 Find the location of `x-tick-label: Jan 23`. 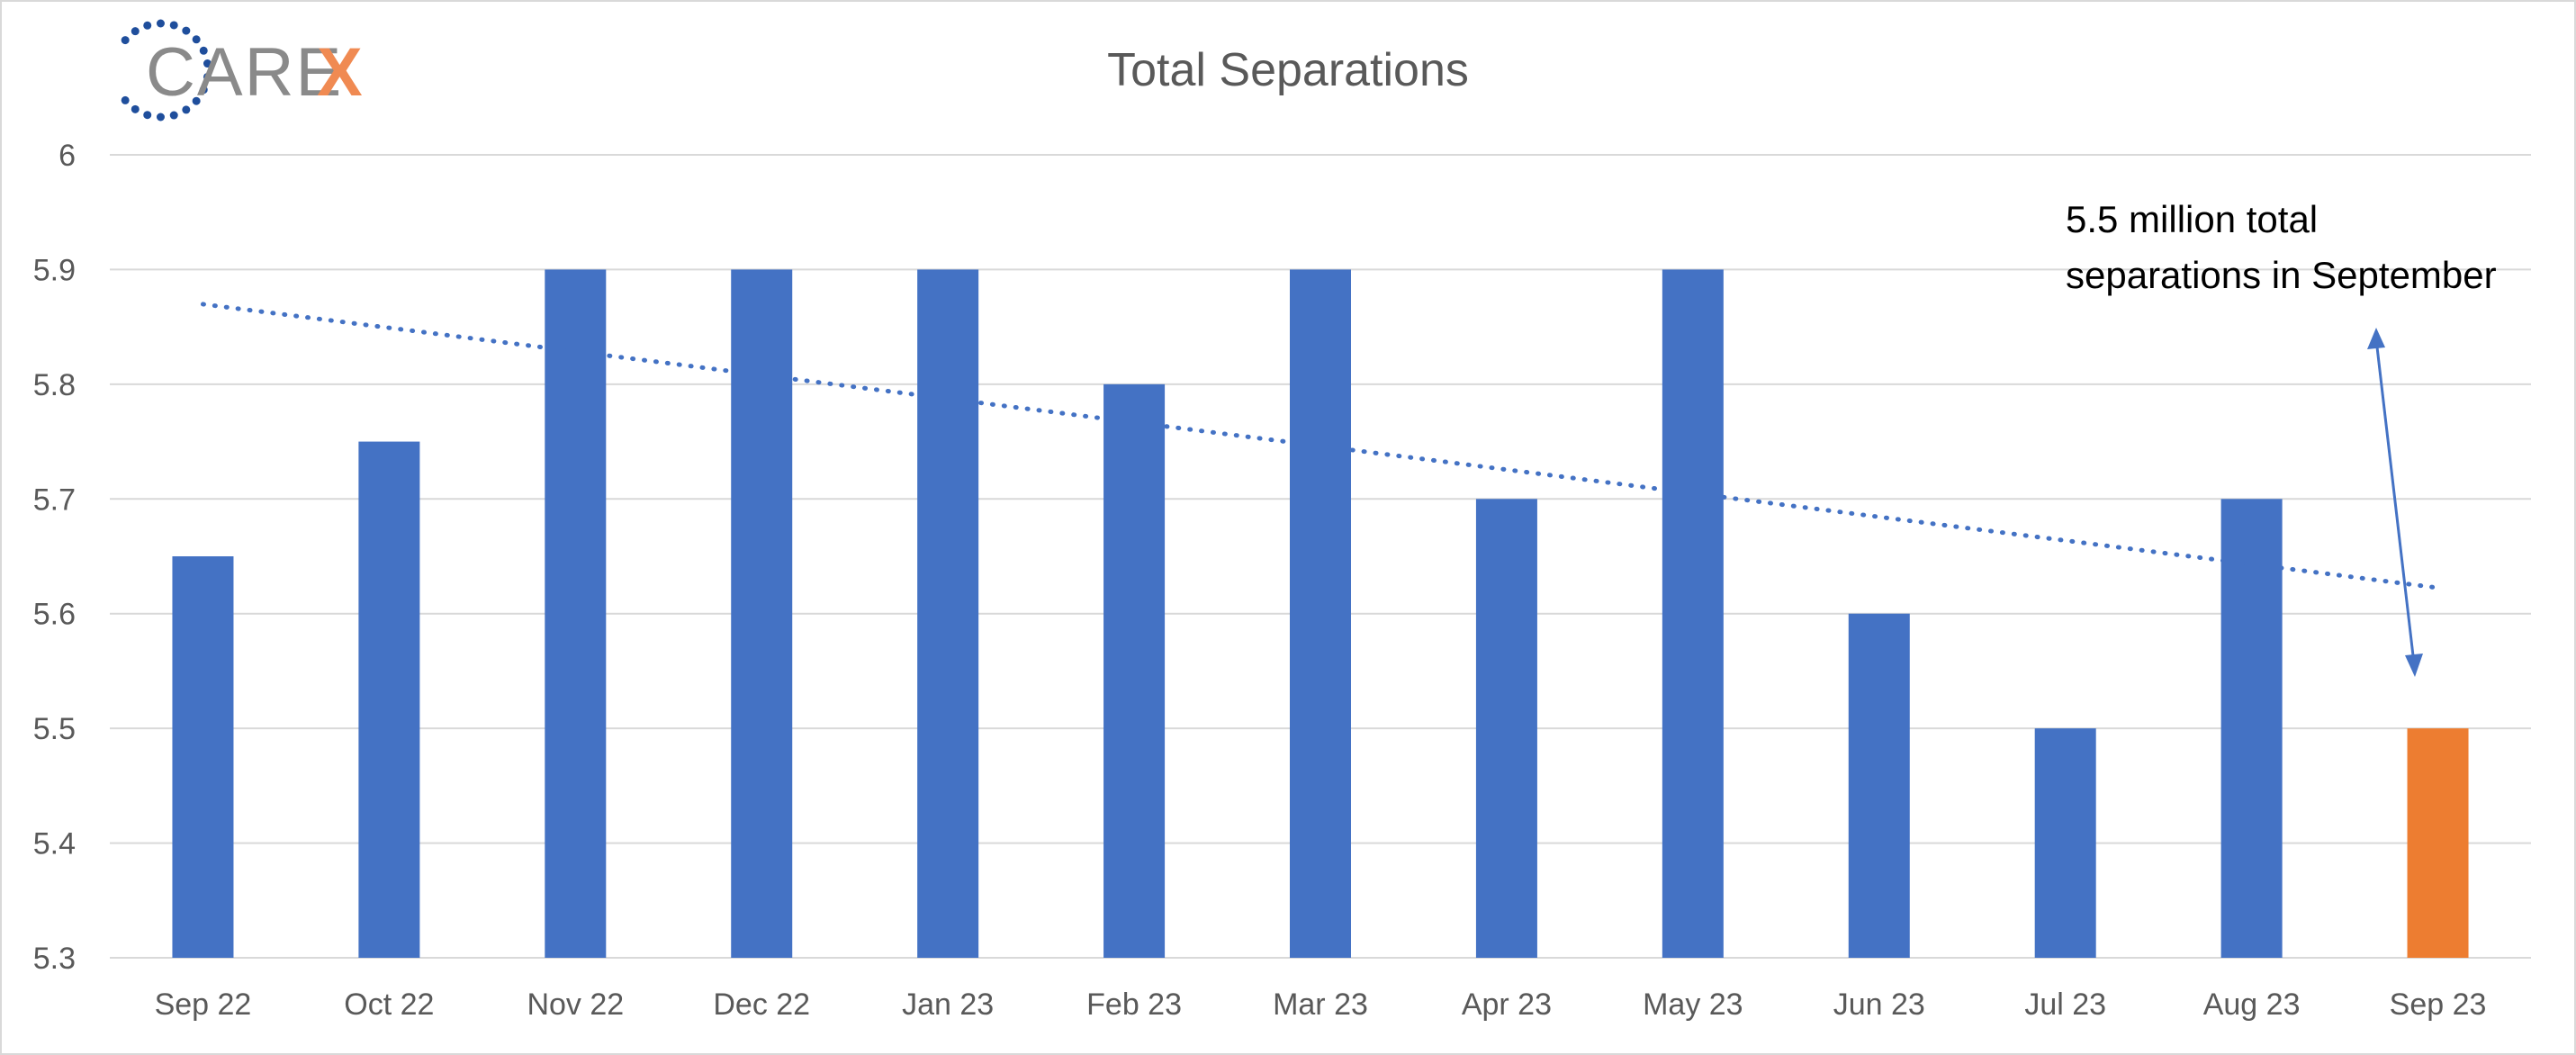

x-tick-label: Jan 23 is located at coordinates (948, 1004).